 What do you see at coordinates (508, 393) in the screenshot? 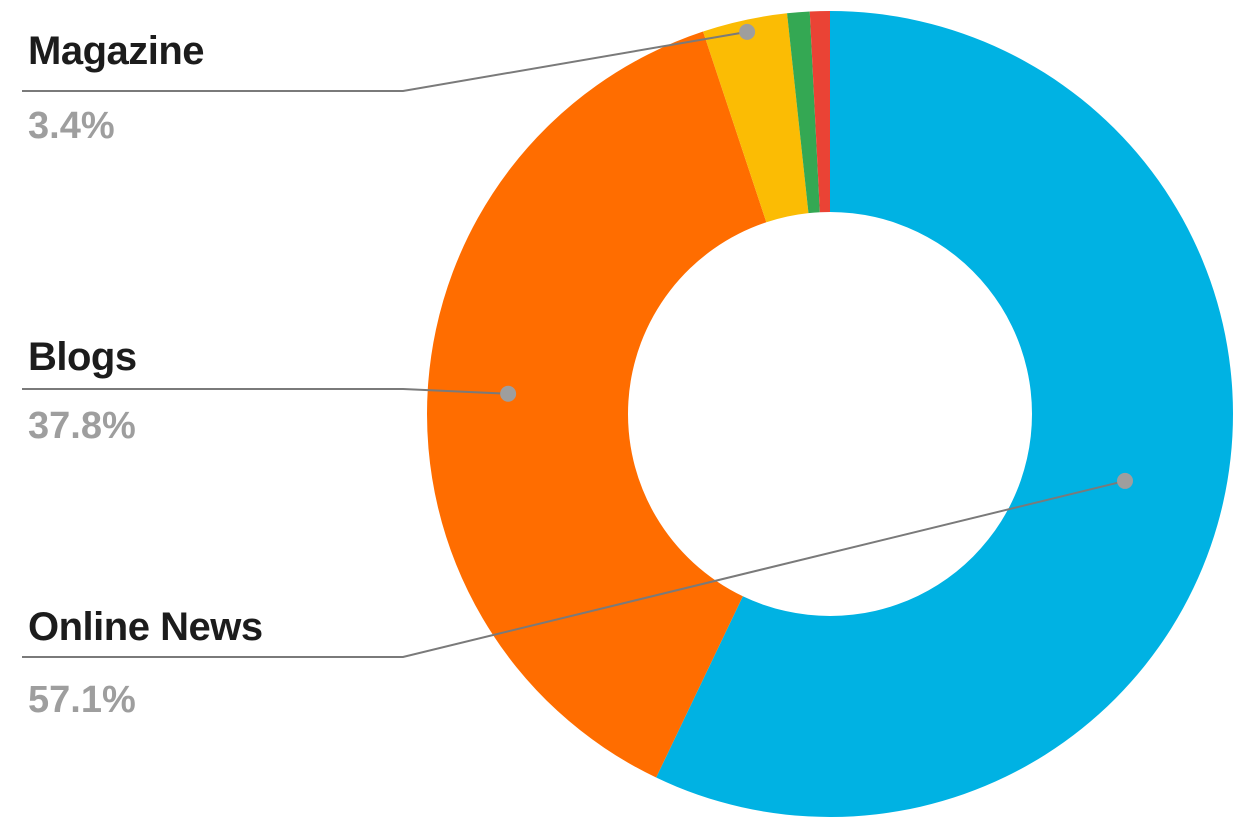
I see `leader-dot-blogs` at bounding box center [508, 393].